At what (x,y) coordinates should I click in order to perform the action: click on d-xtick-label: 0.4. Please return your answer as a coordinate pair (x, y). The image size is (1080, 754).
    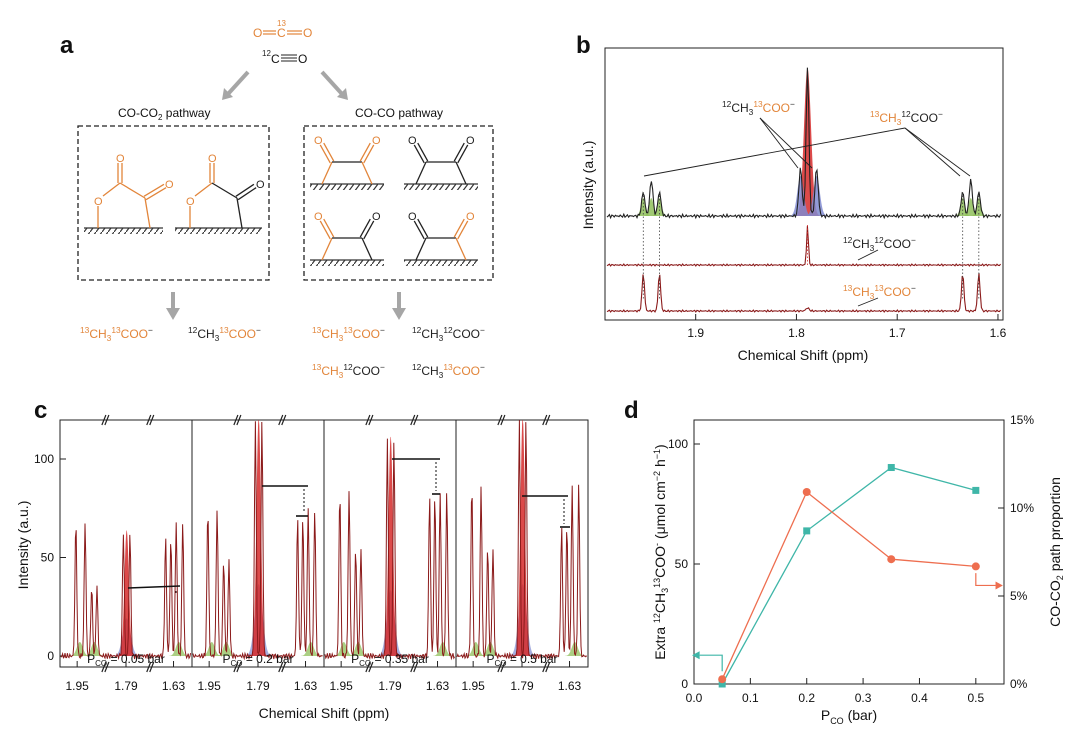
    Looking at the image, I should click on (919, 698).